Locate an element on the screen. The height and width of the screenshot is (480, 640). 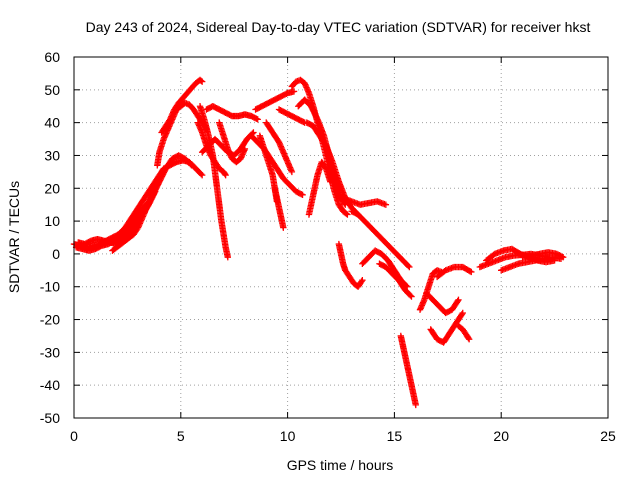
series-arc36 is located at coordinates (543, 255).